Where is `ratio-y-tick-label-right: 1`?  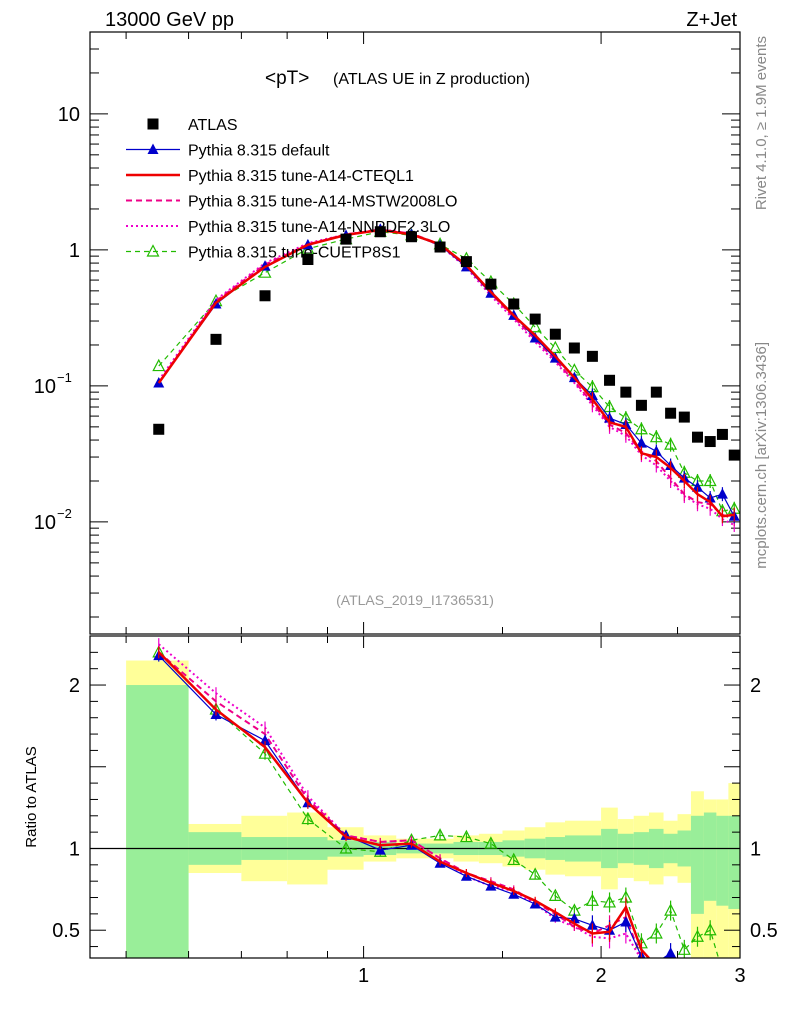 ratio-y-tick-label-right: 1 is located at coordinates (755, 849).